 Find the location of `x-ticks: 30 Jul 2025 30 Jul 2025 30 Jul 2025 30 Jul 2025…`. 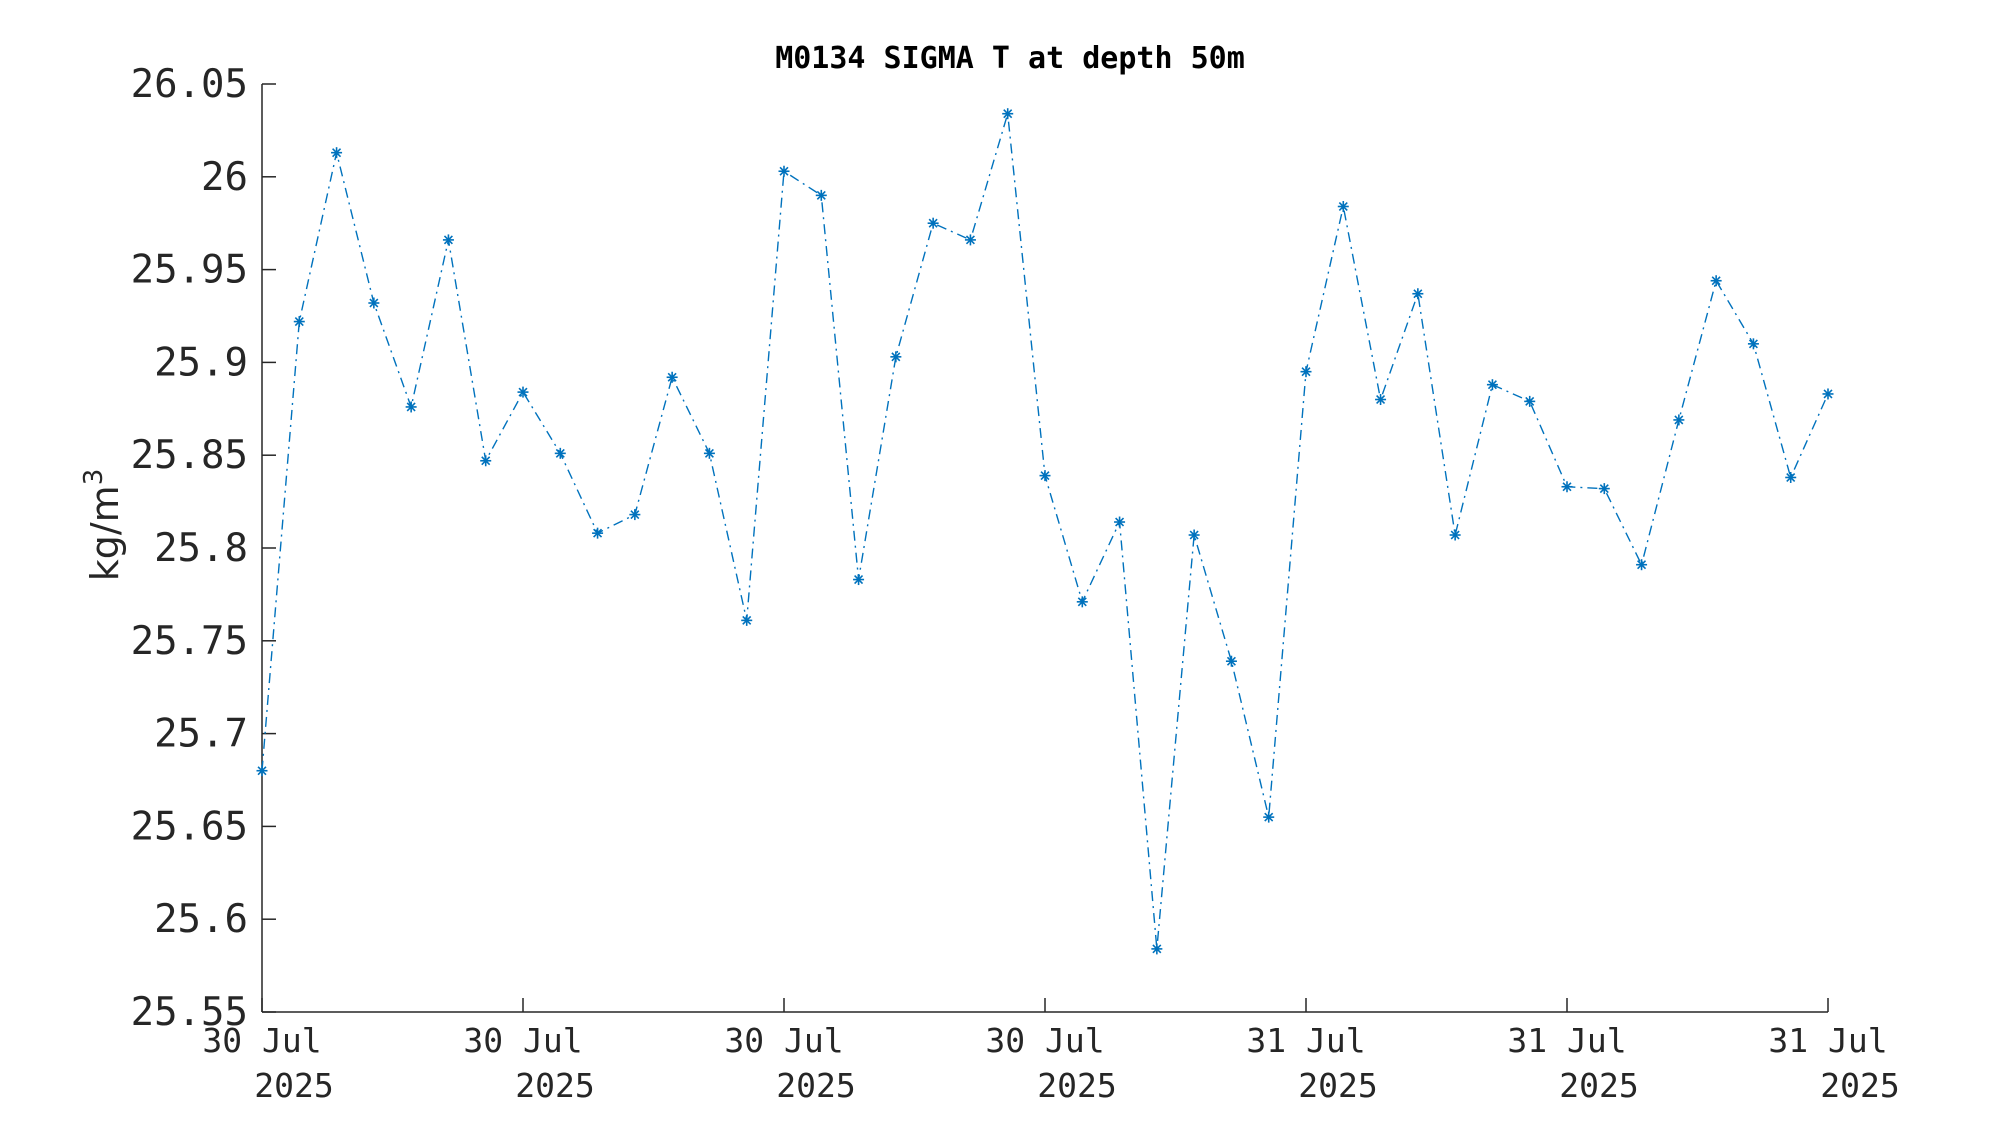

x-ticks: 30 Jul 2025 30 Jul 2025 30 Jul 2025 30 Jul 2025… is located at coordinates (1051, 1051).